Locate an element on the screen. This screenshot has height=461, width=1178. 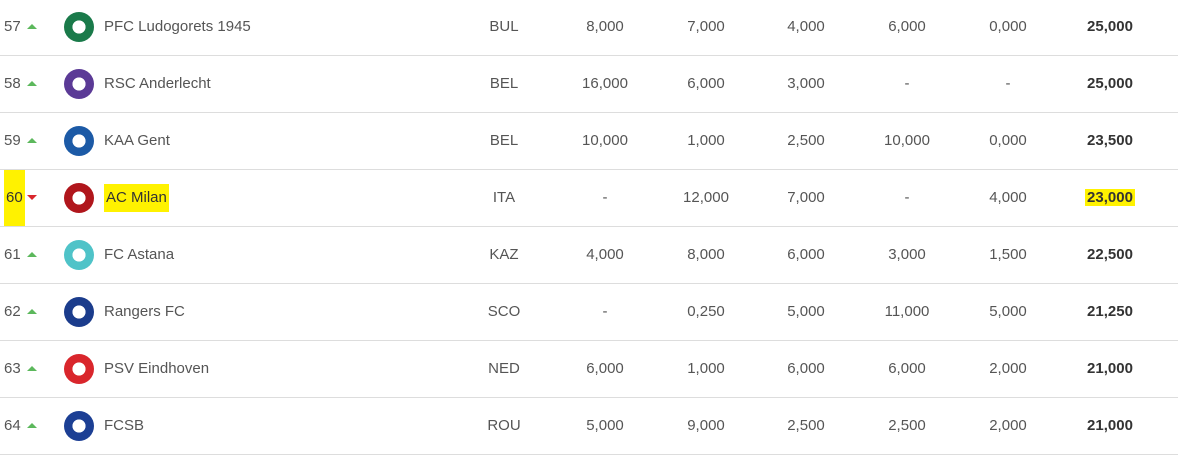
rank: 58 is located at coordinates (12, 83).